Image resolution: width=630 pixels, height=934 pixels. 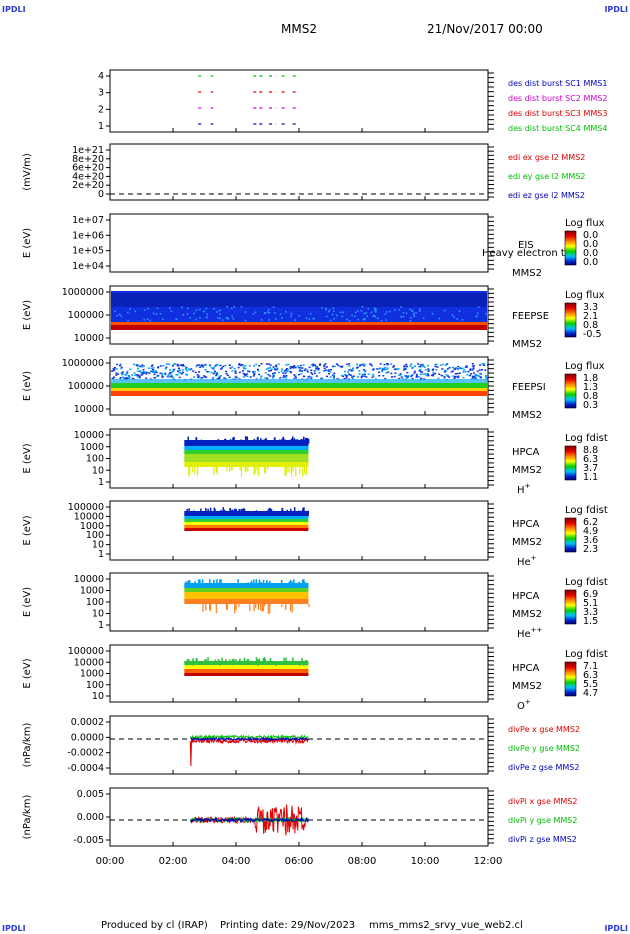 I want to click on spectrogram-band, so click(x=299, y=327).